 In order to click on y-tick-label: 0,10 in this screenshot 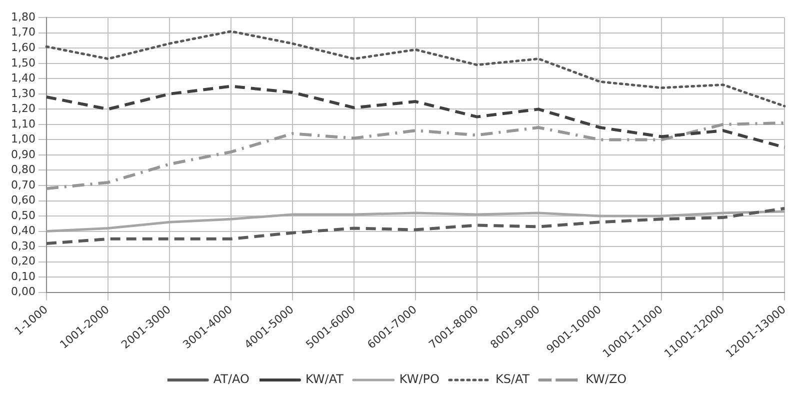, I will do `click(23, 276)`.